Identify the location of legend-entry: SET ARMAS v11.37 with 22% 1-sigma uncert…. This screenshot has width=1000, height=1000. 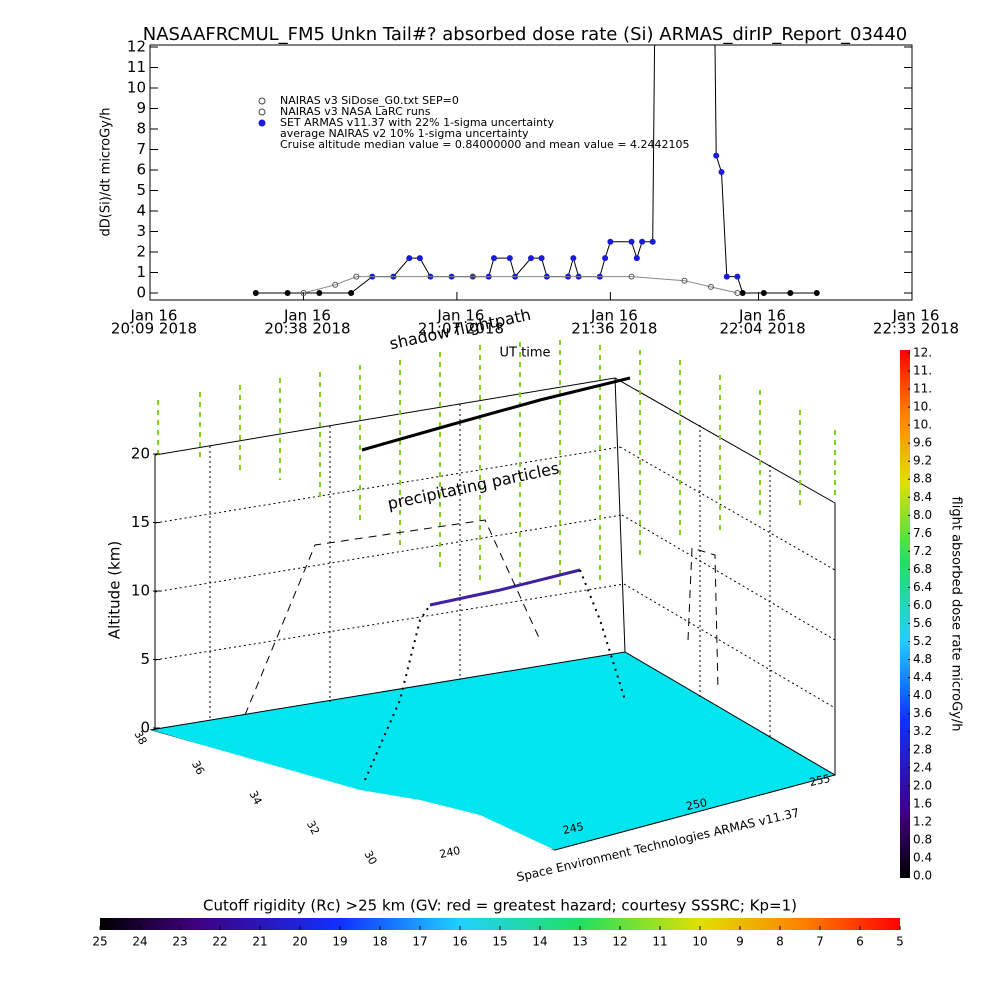
(417, 122).